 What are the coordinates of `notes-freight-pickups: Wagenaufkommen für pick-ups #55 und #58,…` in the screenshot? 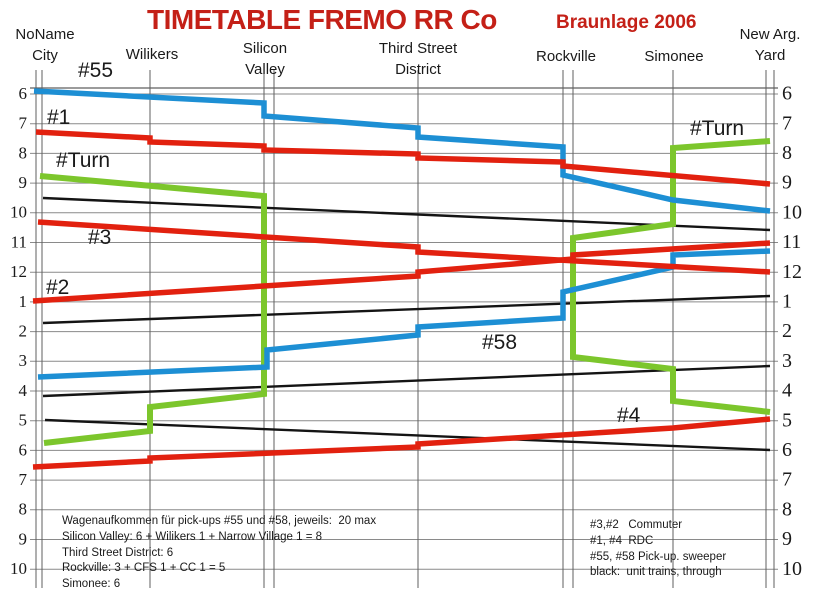 It's located at (219, 553).